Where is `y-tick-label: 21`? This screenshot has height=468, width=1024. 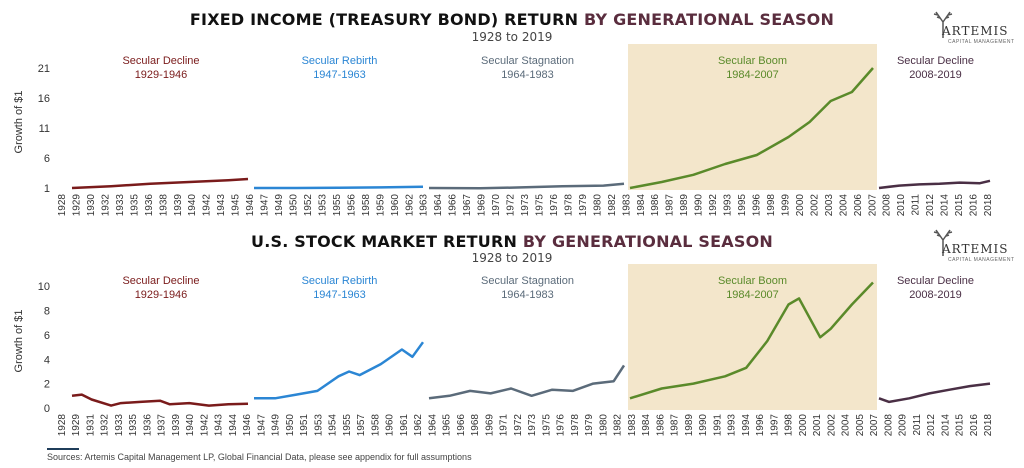
y-tick-label: 21 is located at coordinates (44, 69).